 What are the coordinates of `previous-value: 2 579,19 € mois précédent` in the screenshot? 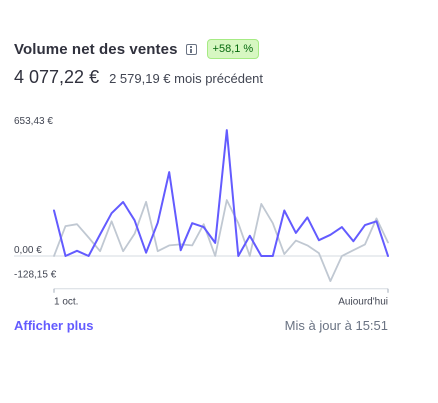 It's located at (186, 78).